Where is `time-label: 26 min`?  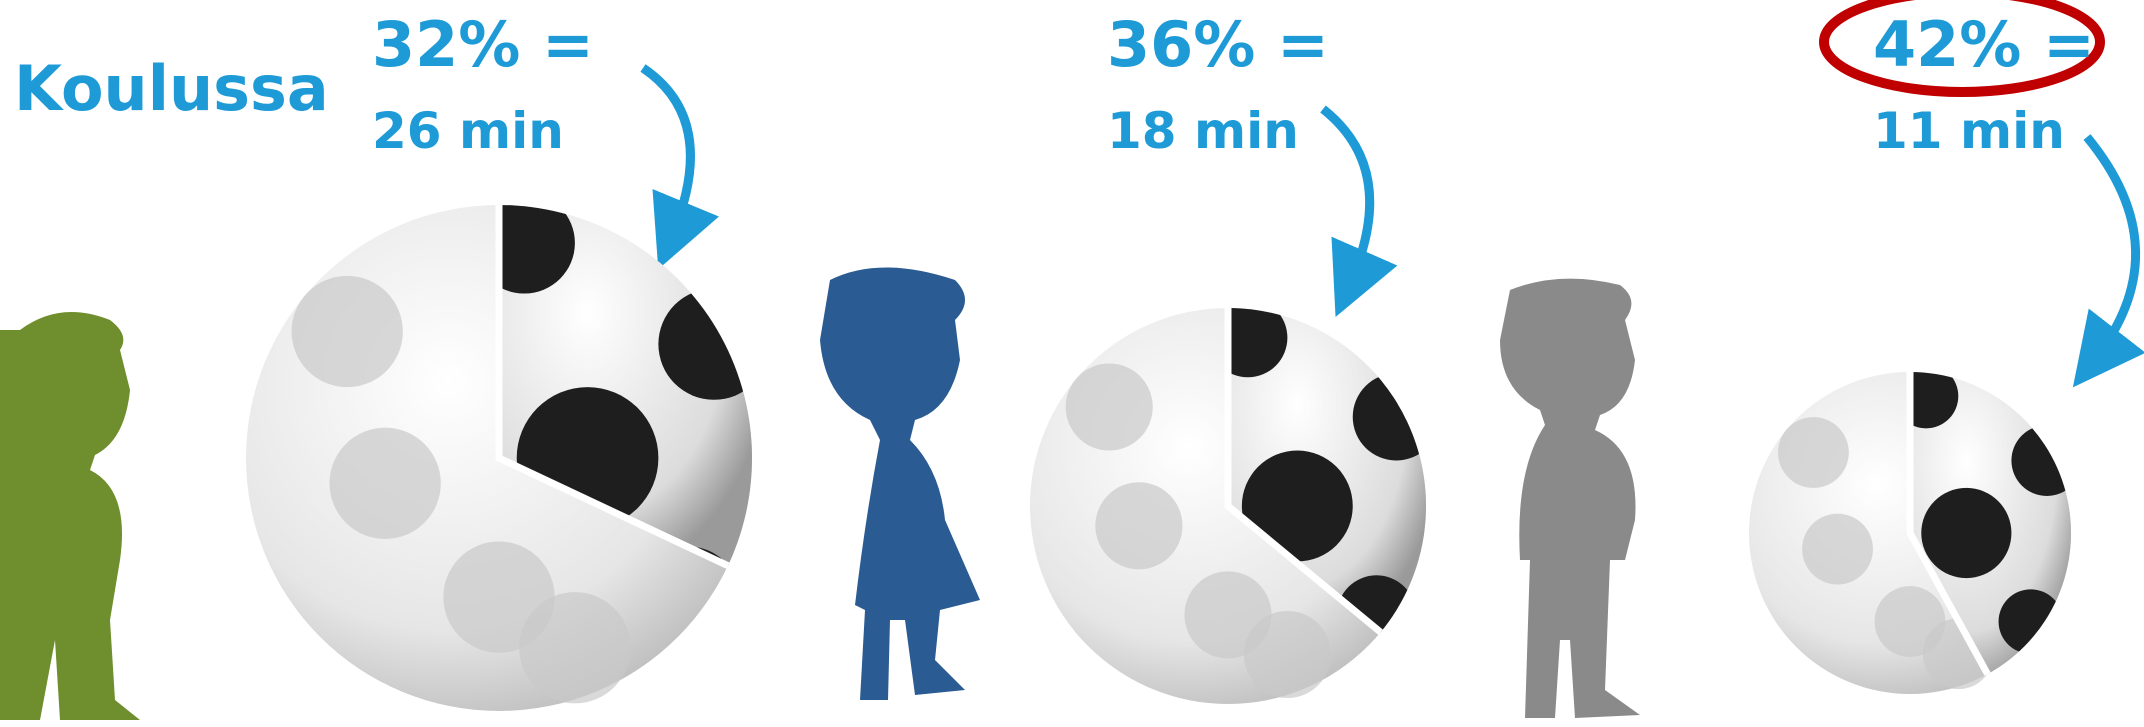
time-label: 26 min is located at coordinates (468, 131).